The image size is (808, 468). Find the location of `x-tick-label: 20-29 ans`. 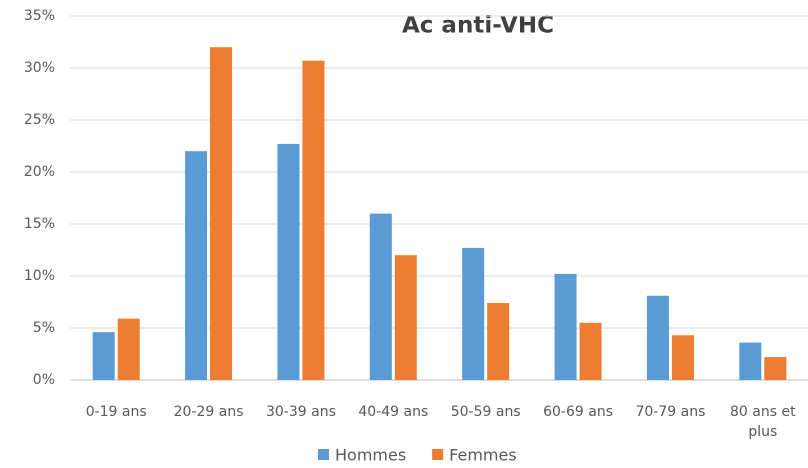

x-tick-label: 20-29 ans is located at coordinates (208, 412).